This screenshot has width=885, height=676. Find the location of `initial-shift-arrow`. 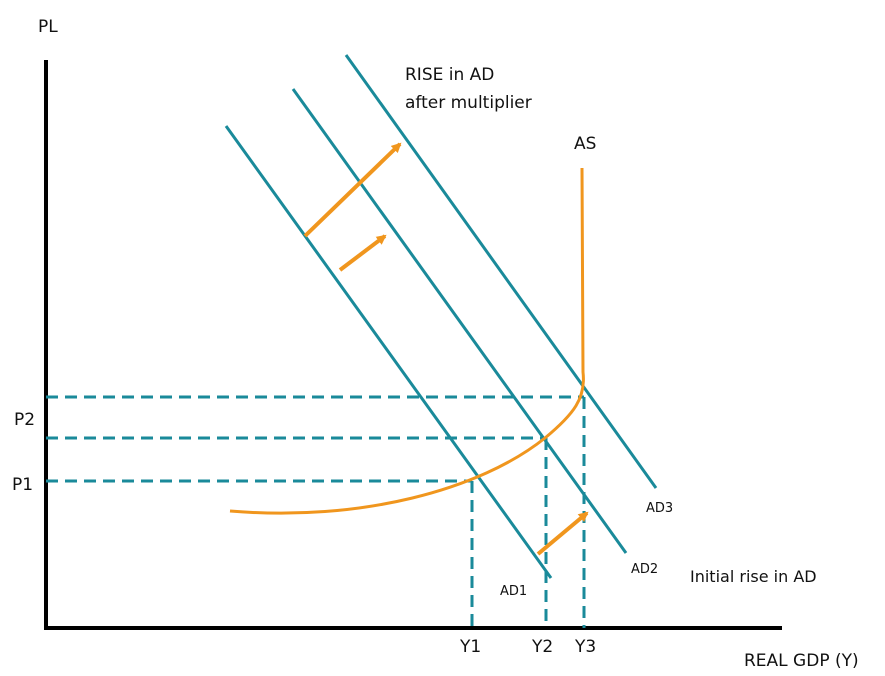

initial-shift-arrow is located at coordinates (562, 533).